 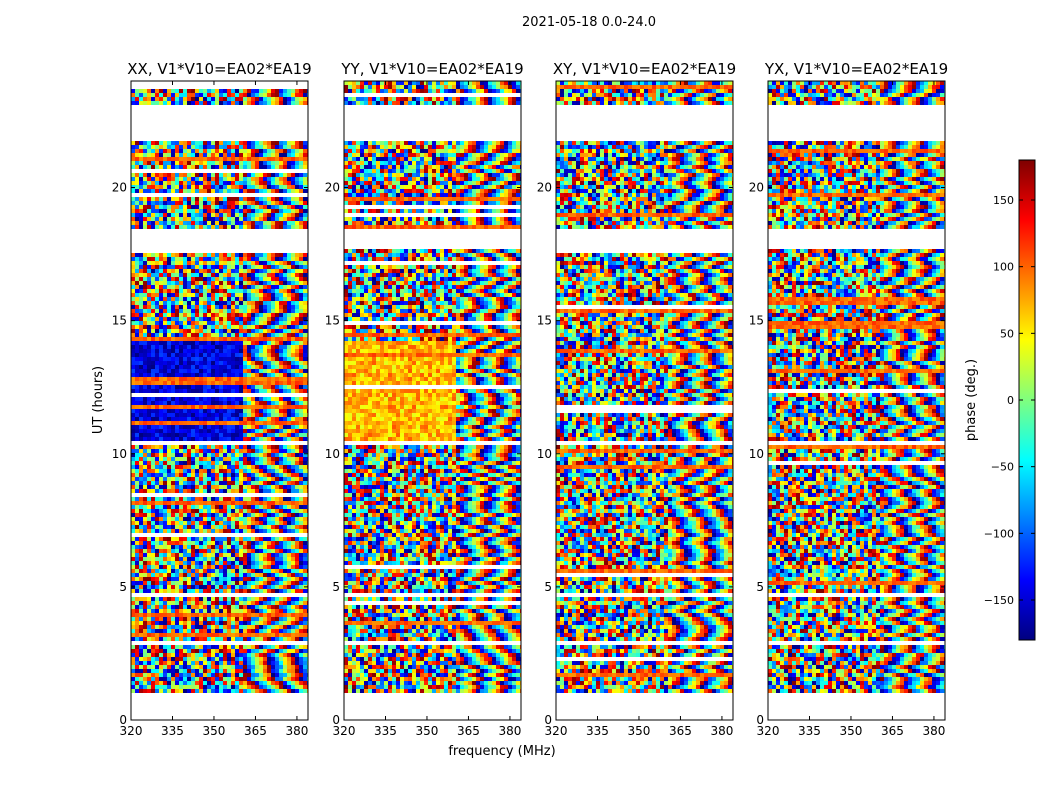 I want to click on colorbar-label: phase (deg.), so click(x=971, y=400).